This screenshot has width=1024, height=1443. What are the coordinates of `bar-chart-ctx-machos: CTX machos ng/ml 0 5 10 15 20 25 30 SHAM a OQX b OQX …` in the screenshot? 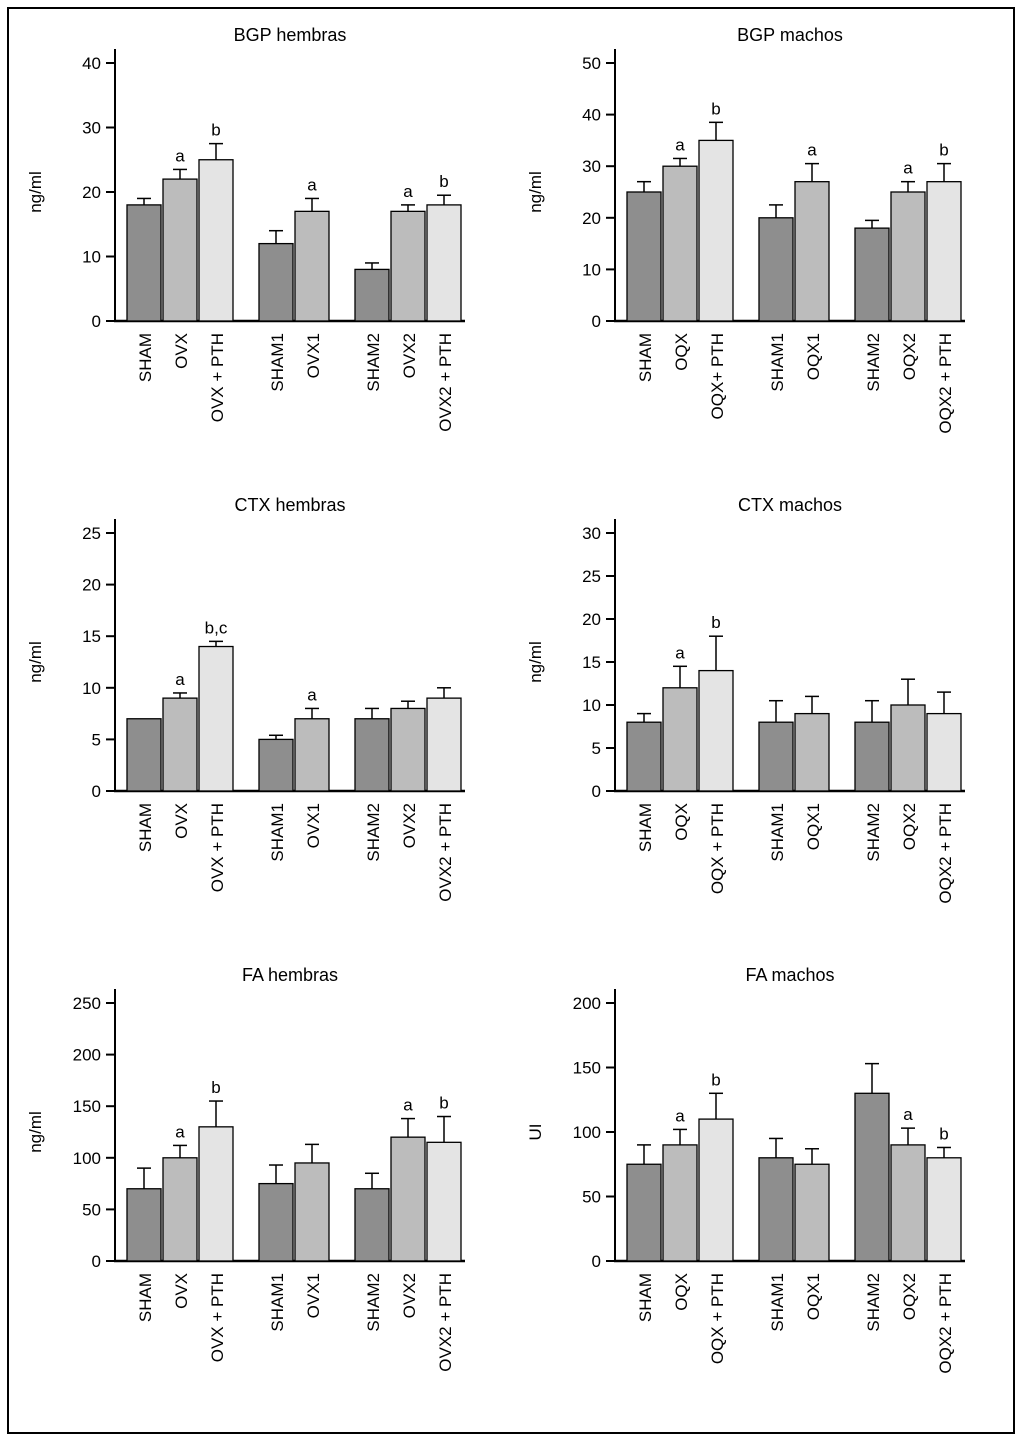 It's located at (745, 699).